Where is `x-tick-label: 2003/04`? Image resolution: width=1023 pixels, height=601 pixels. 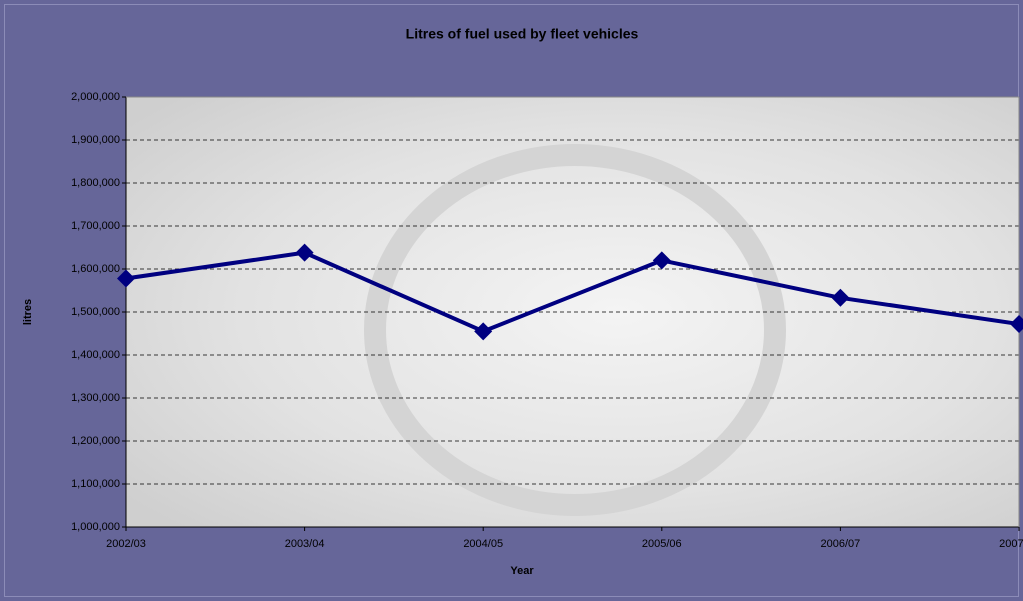
x-tick-label: 2003/04 is located at coordinates (305, 544).